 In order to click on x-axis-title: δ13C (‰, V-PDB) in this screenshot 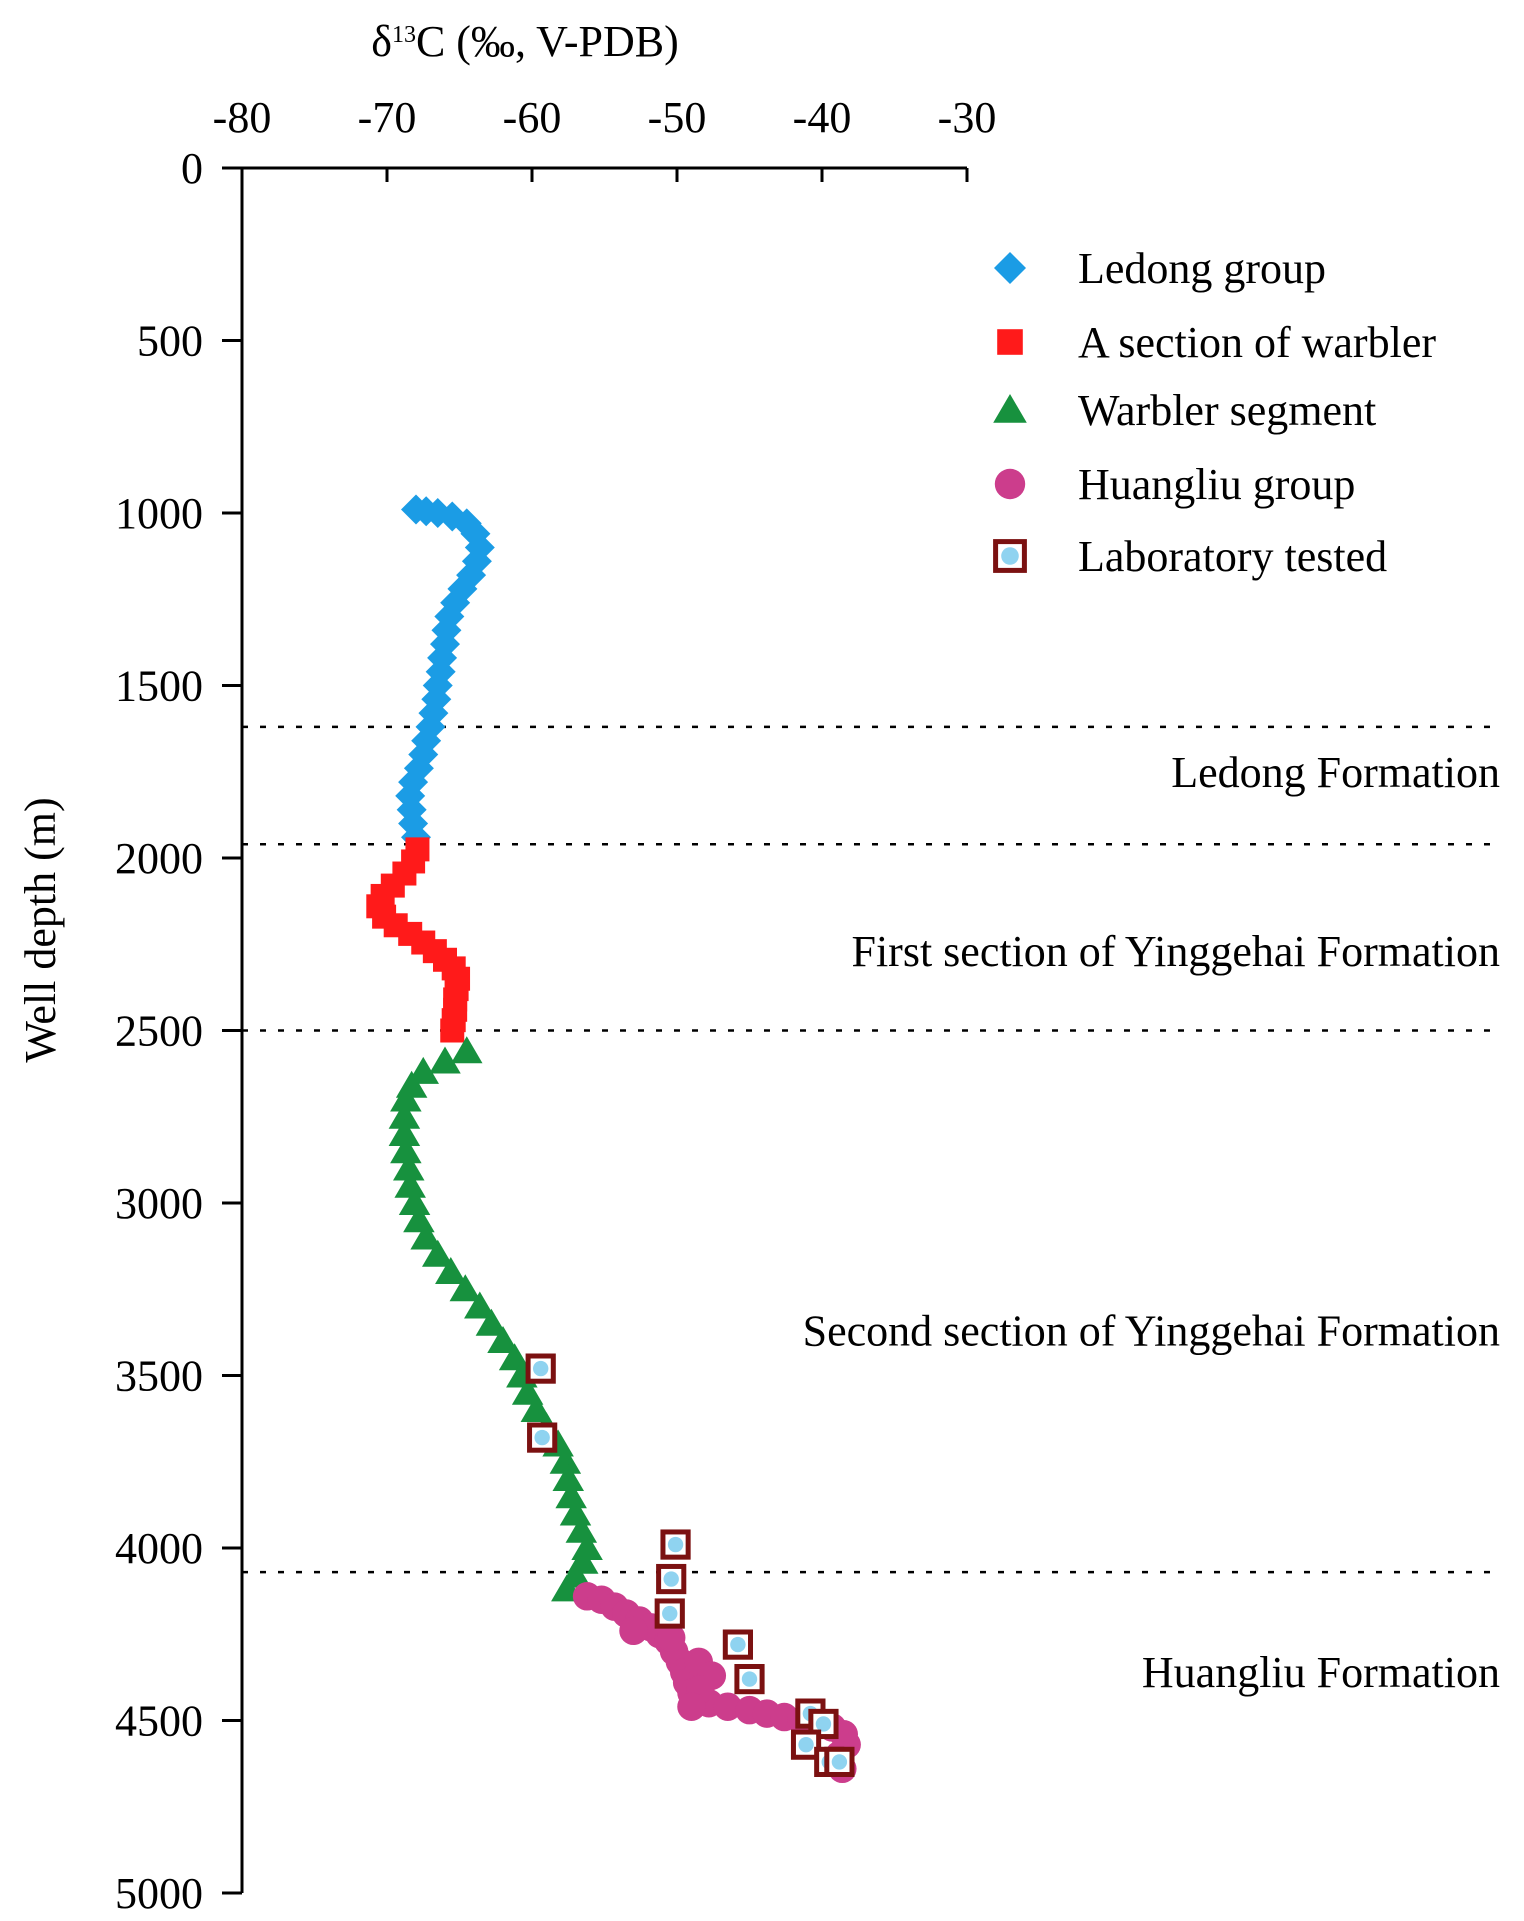, I will do `click(525, 41)`.